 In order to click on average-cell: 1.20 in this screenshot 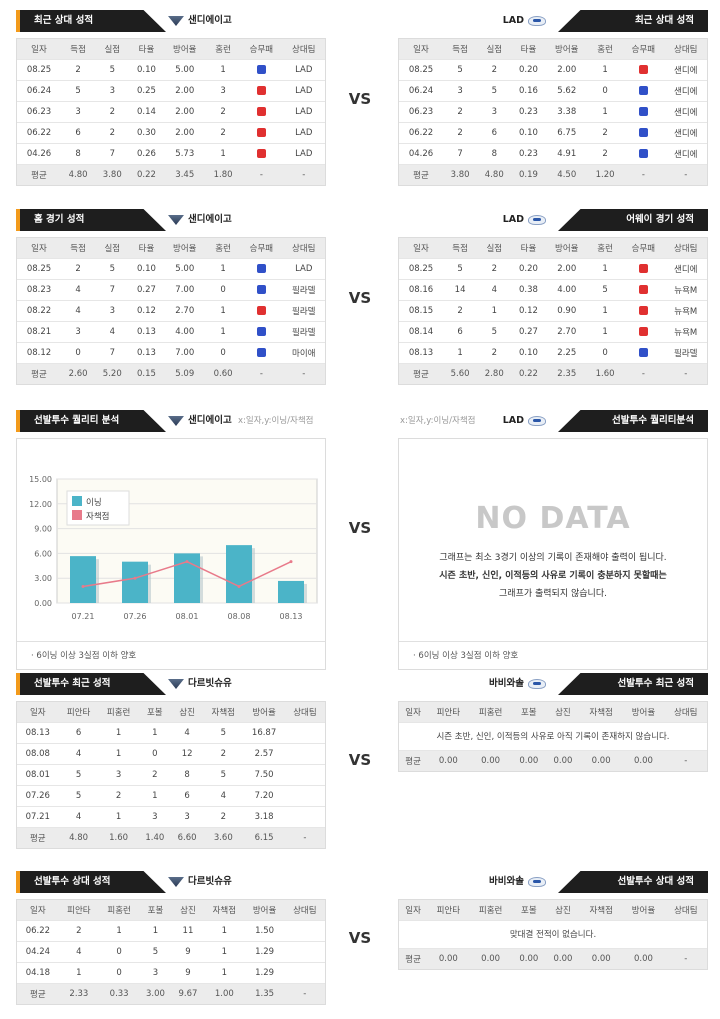, I will do `click(605, 174)`.